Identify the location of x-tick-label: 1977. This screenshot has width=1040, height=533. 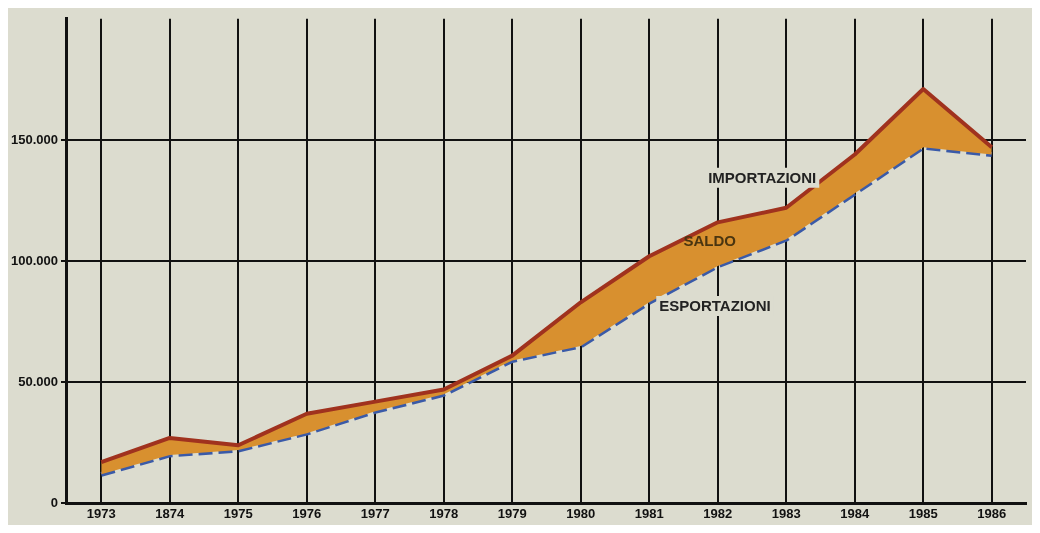
(375, 513).